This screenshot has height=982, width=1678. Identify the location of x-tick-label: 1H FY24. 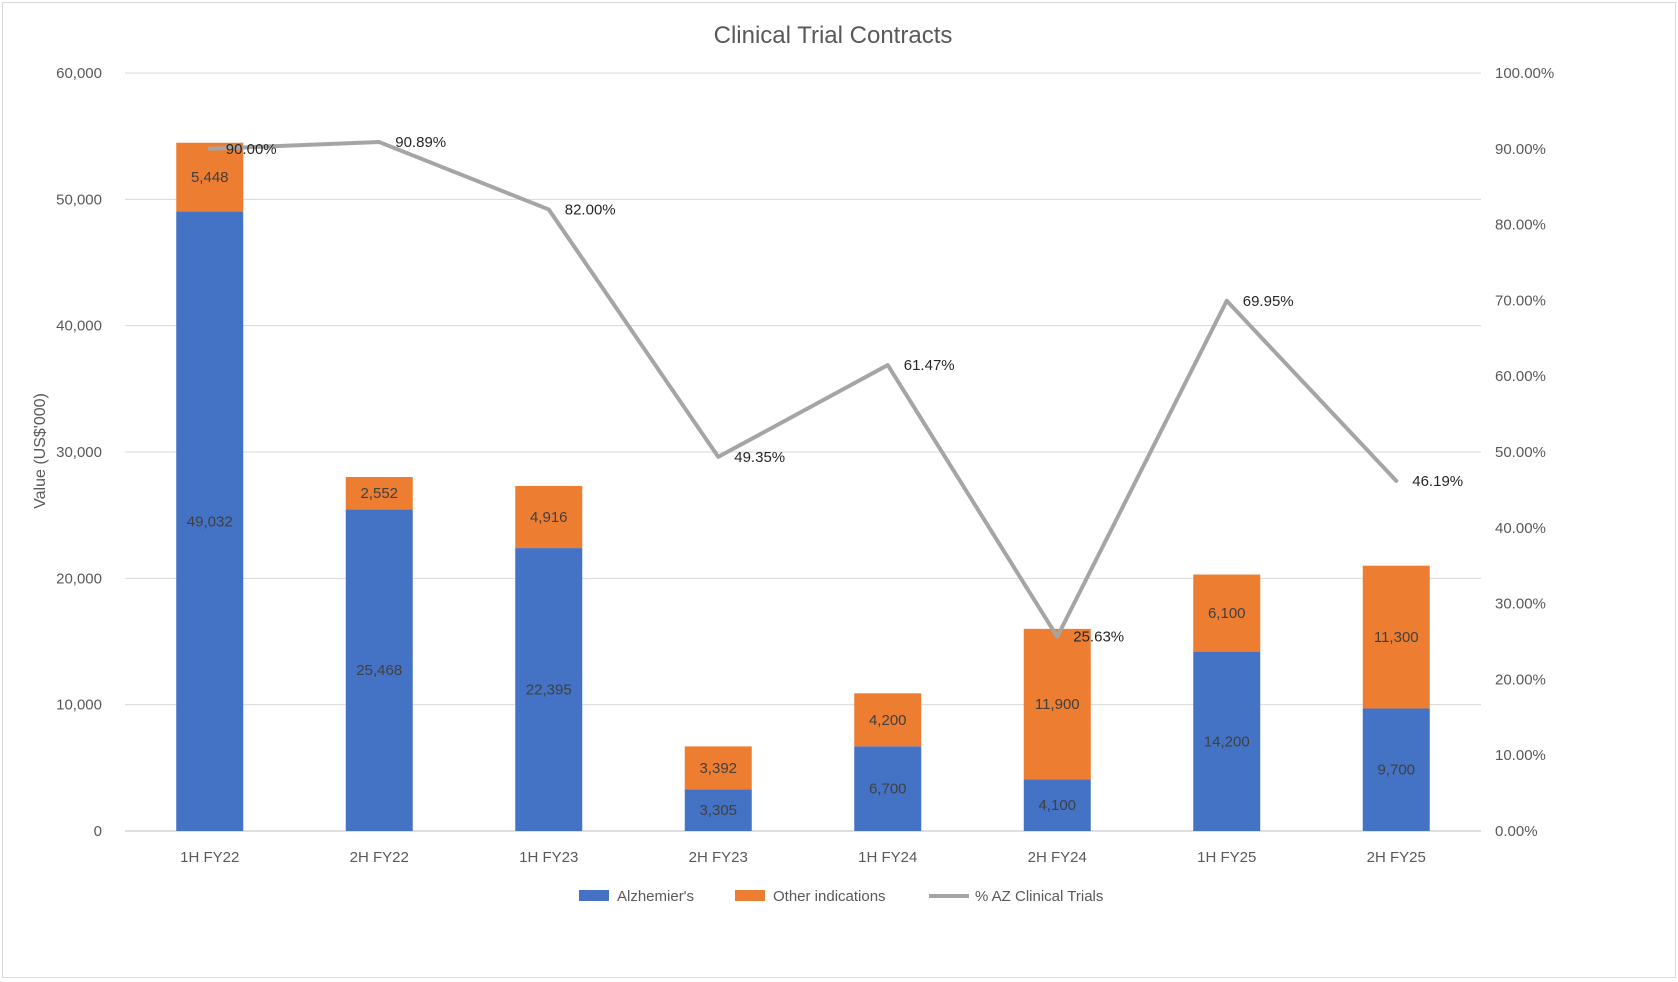
(887, 857).